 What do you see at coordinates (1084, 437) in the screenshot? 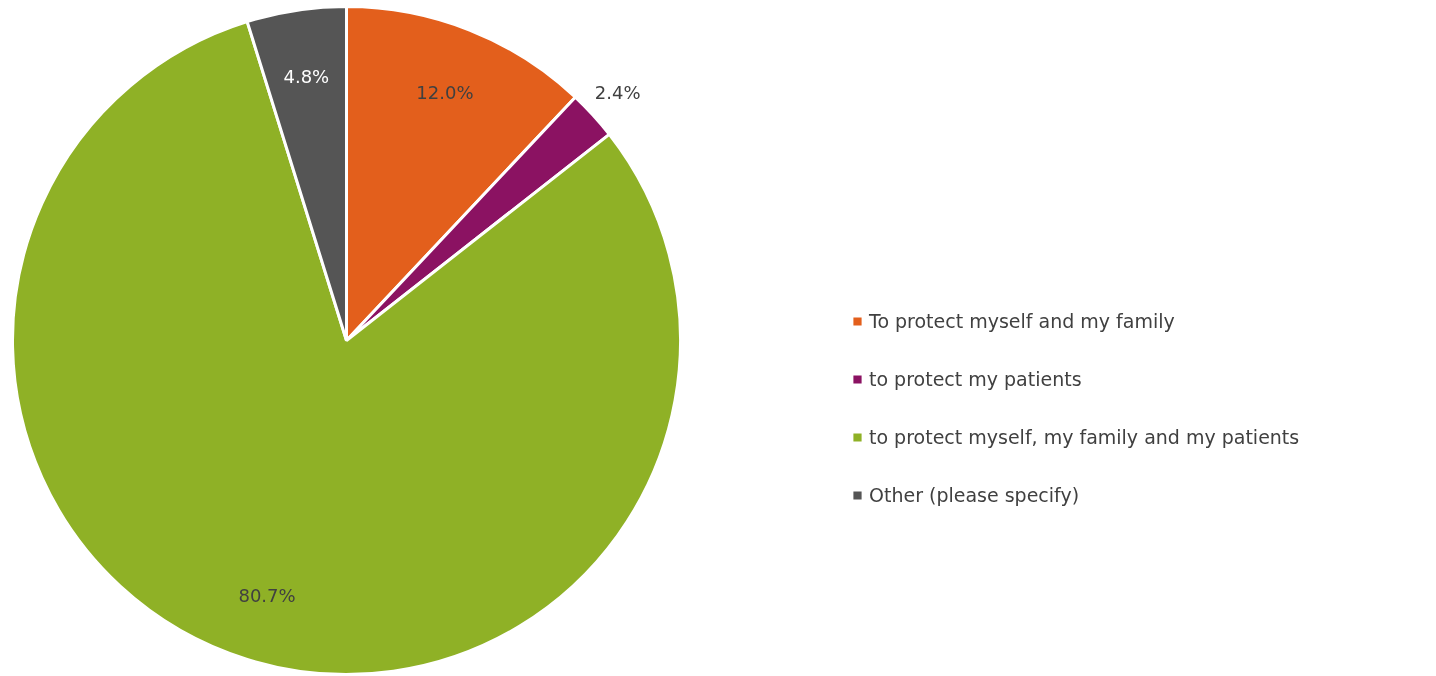
I see `legend-label: to protect myself, my family and my patients` at bounding box center [1084, 437].